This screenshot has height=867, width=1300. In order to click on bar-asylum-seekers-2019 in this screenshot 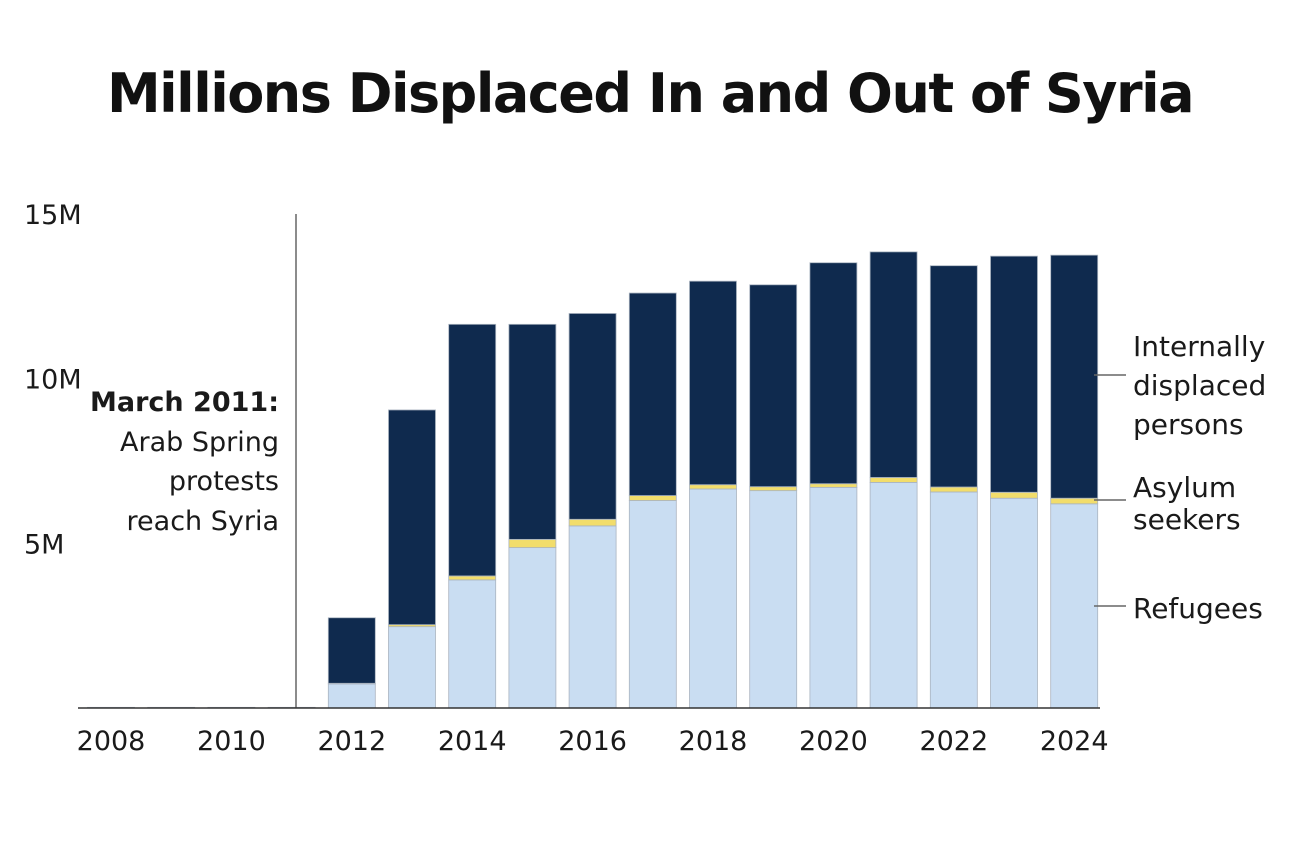, I will do `click(773, 489)`.